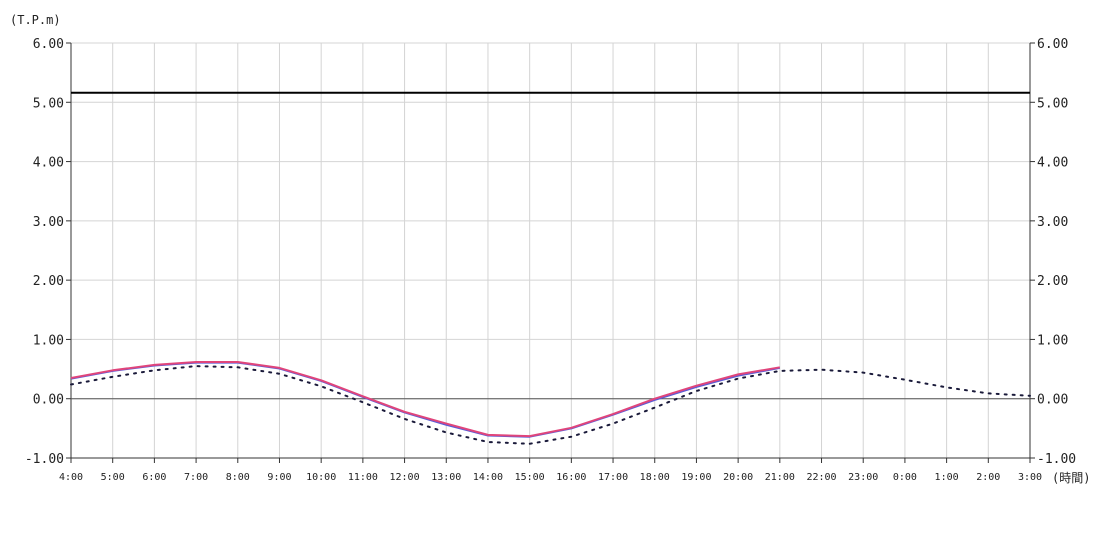  I want to click on y-tick-label-left: -1.00, so click(44, 459).